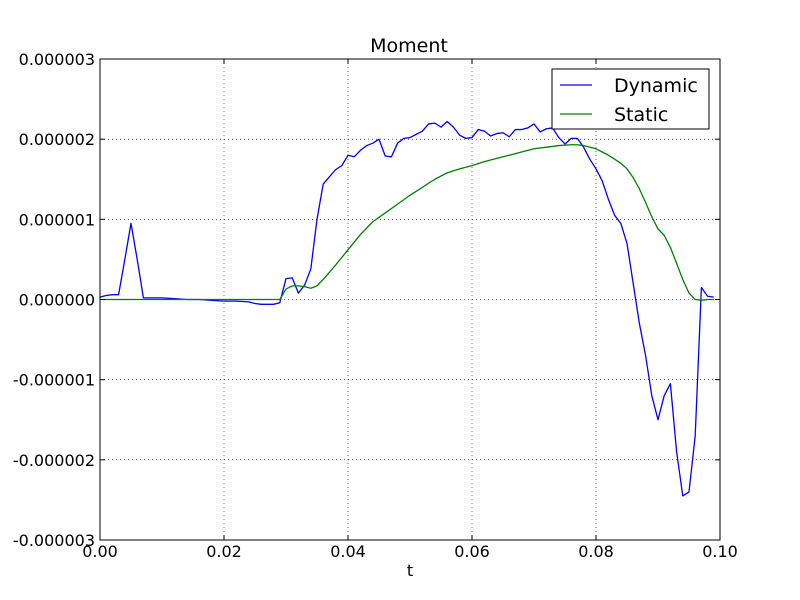 Image resolution: width=800 pixels, height=600 pixels. What do you see at coordinates (100, 551) in the screenshot?
I see `x-tick-label: 0.00` at bounding box center [100, 551].